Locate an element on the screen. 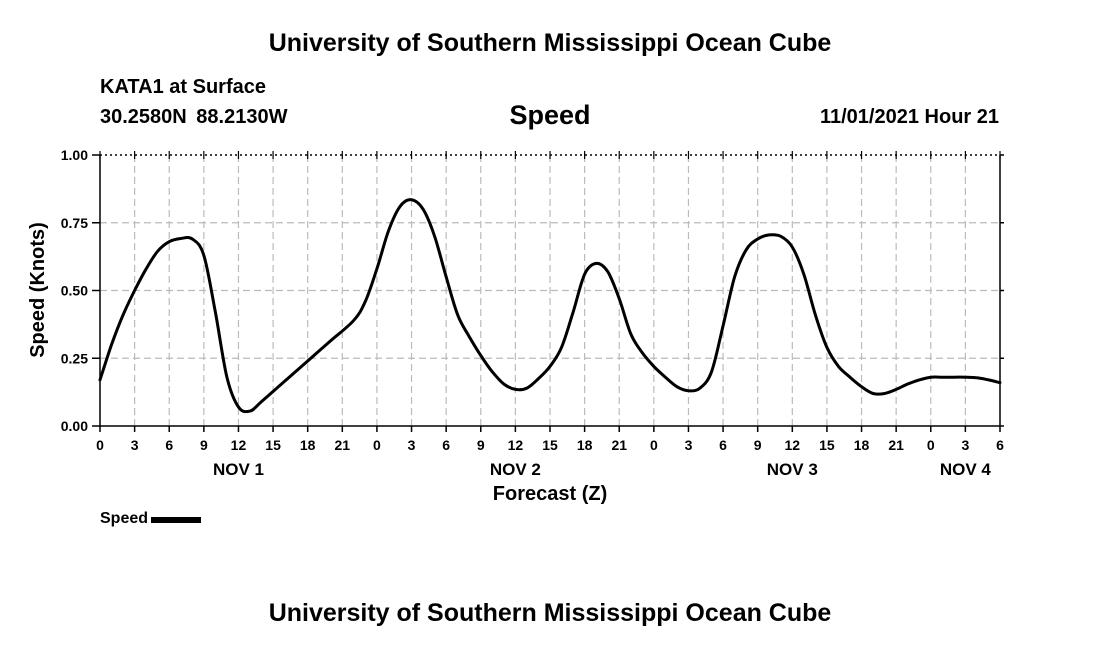 This screenshot has height=650, width=1100. legend: Speed is located at coordinates (151, 519).